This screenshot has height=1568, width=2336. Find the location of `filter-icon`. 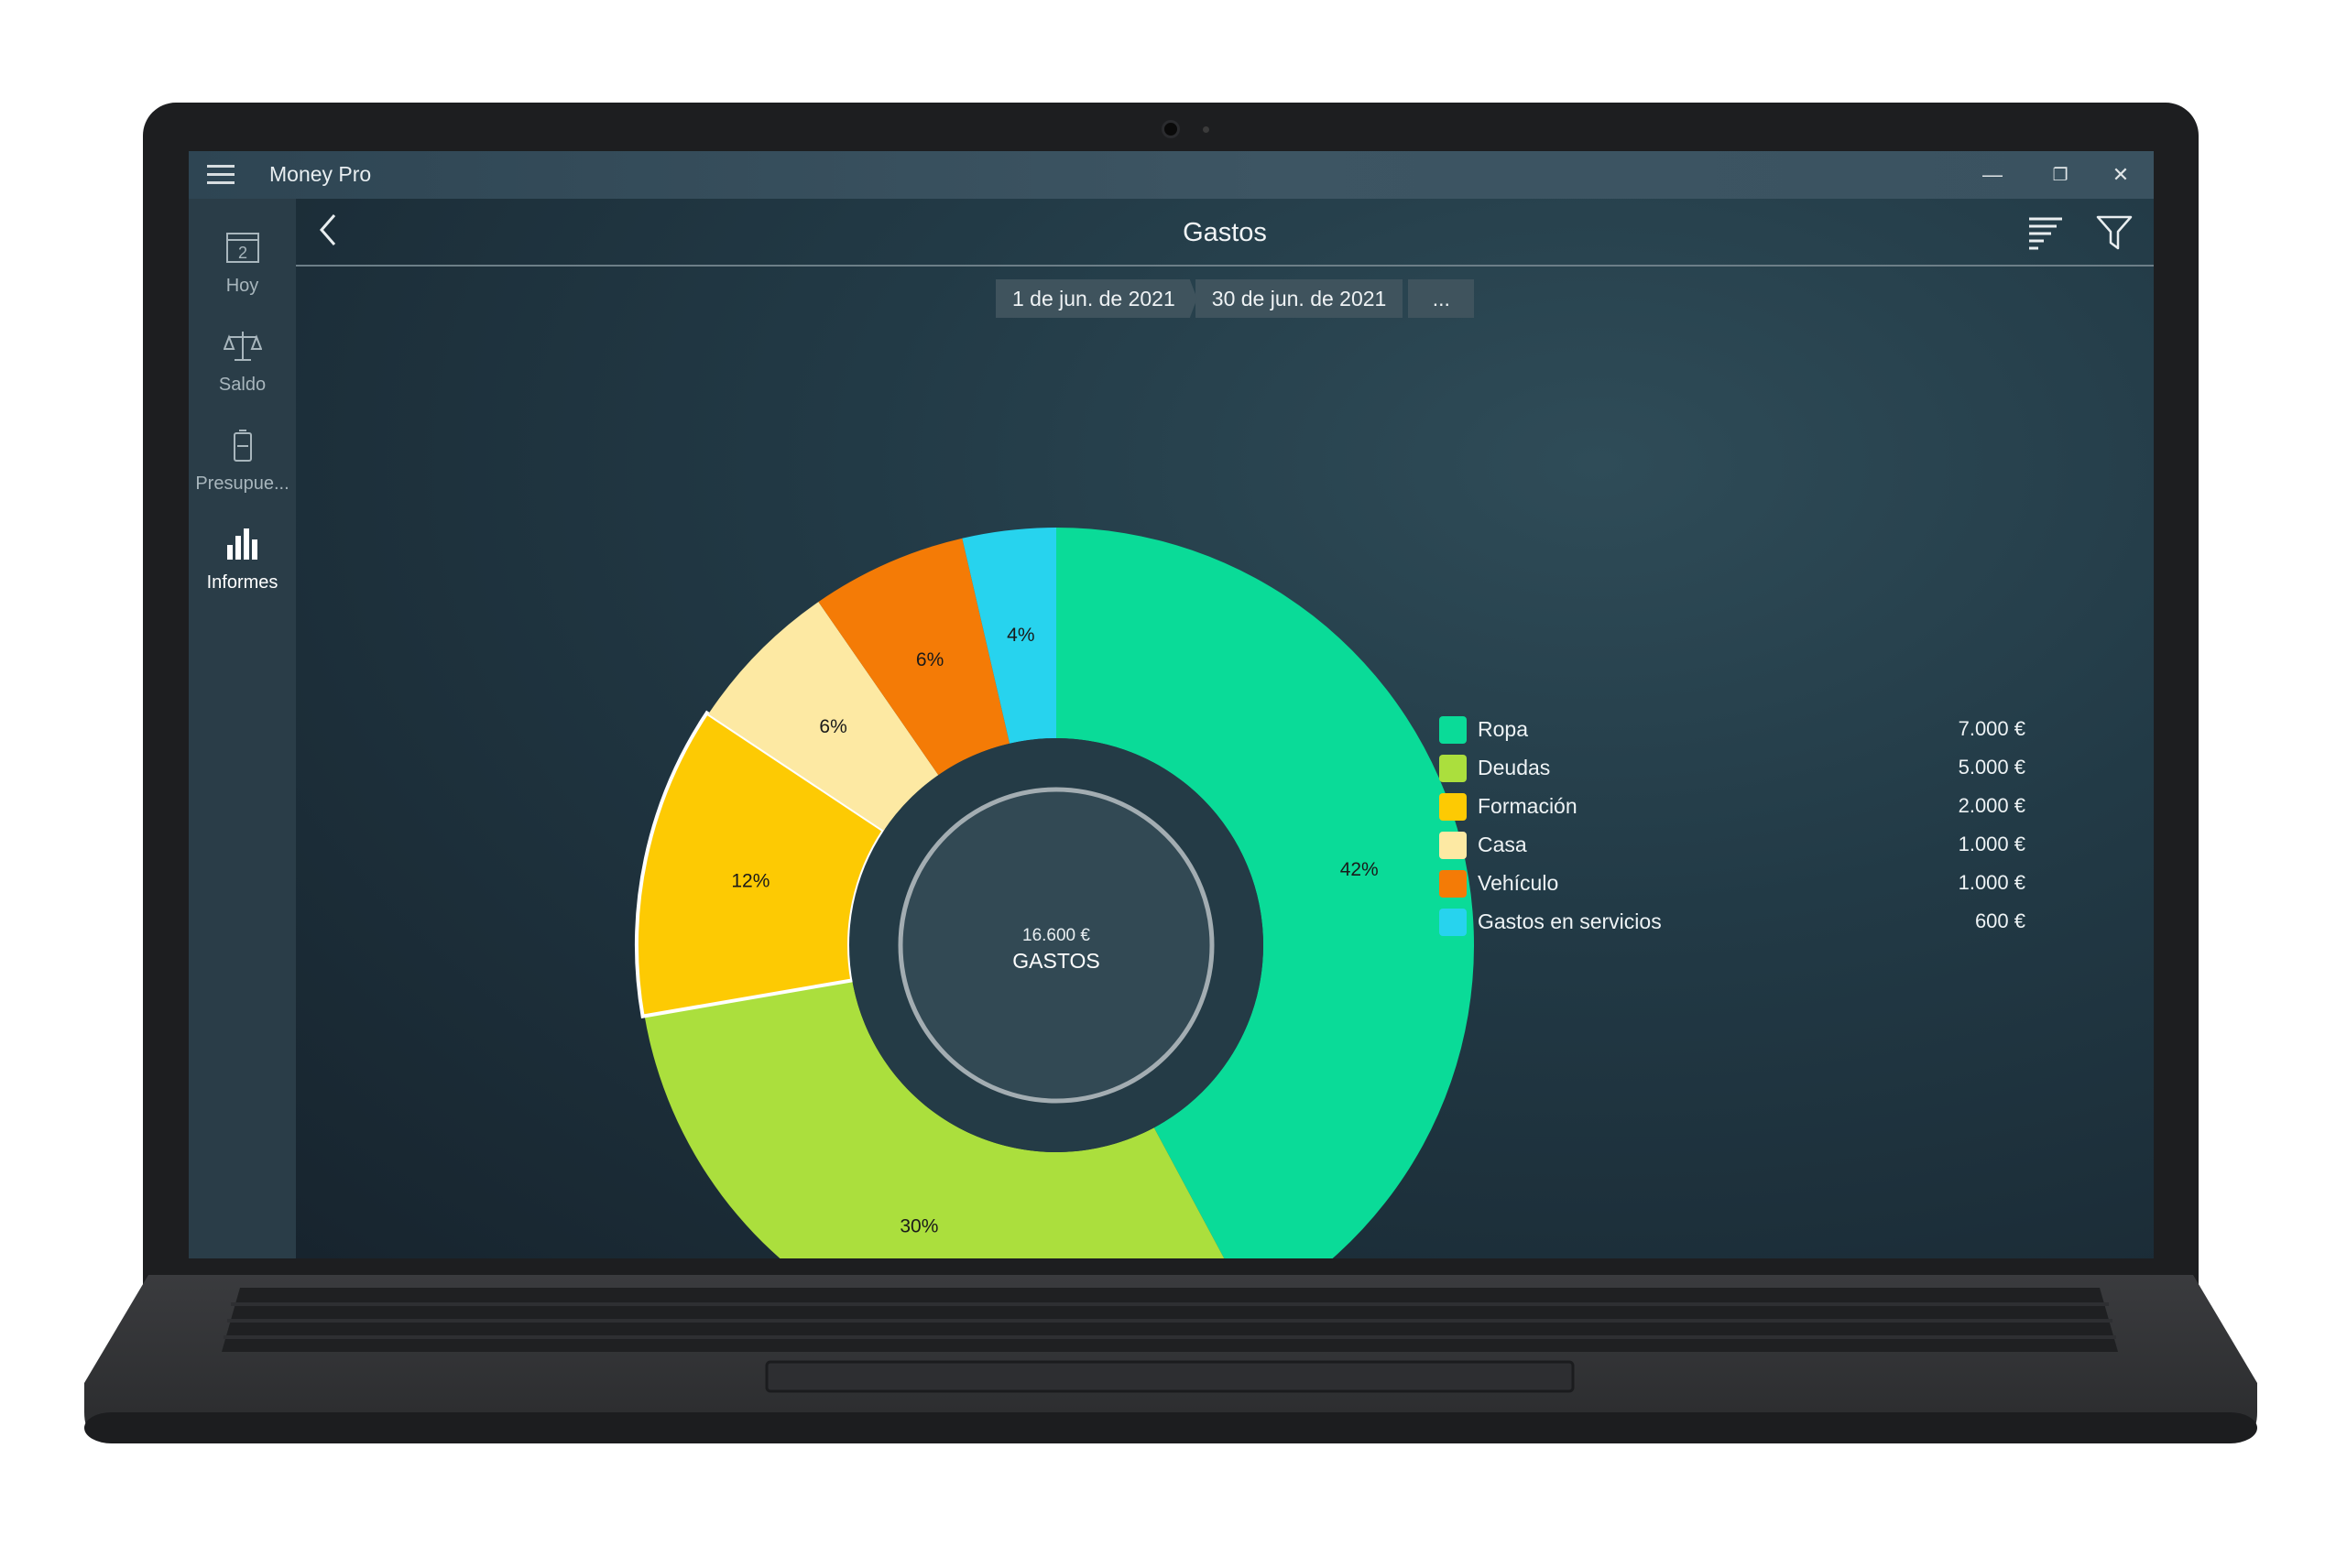

filter-icon is located at coordinates (2114, 232).